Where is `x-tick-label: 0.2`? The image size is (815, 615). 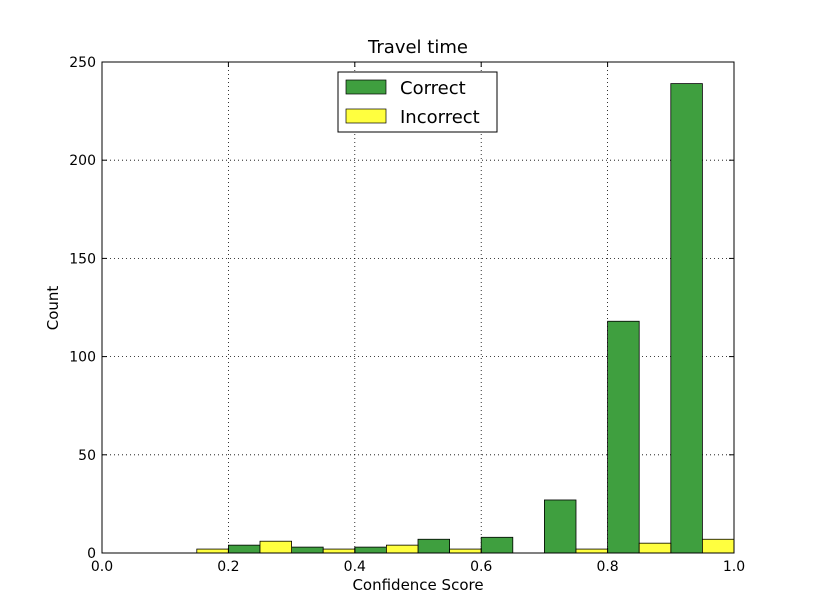
x-tick-label: 0.2 is located at coordinates (228, 567).